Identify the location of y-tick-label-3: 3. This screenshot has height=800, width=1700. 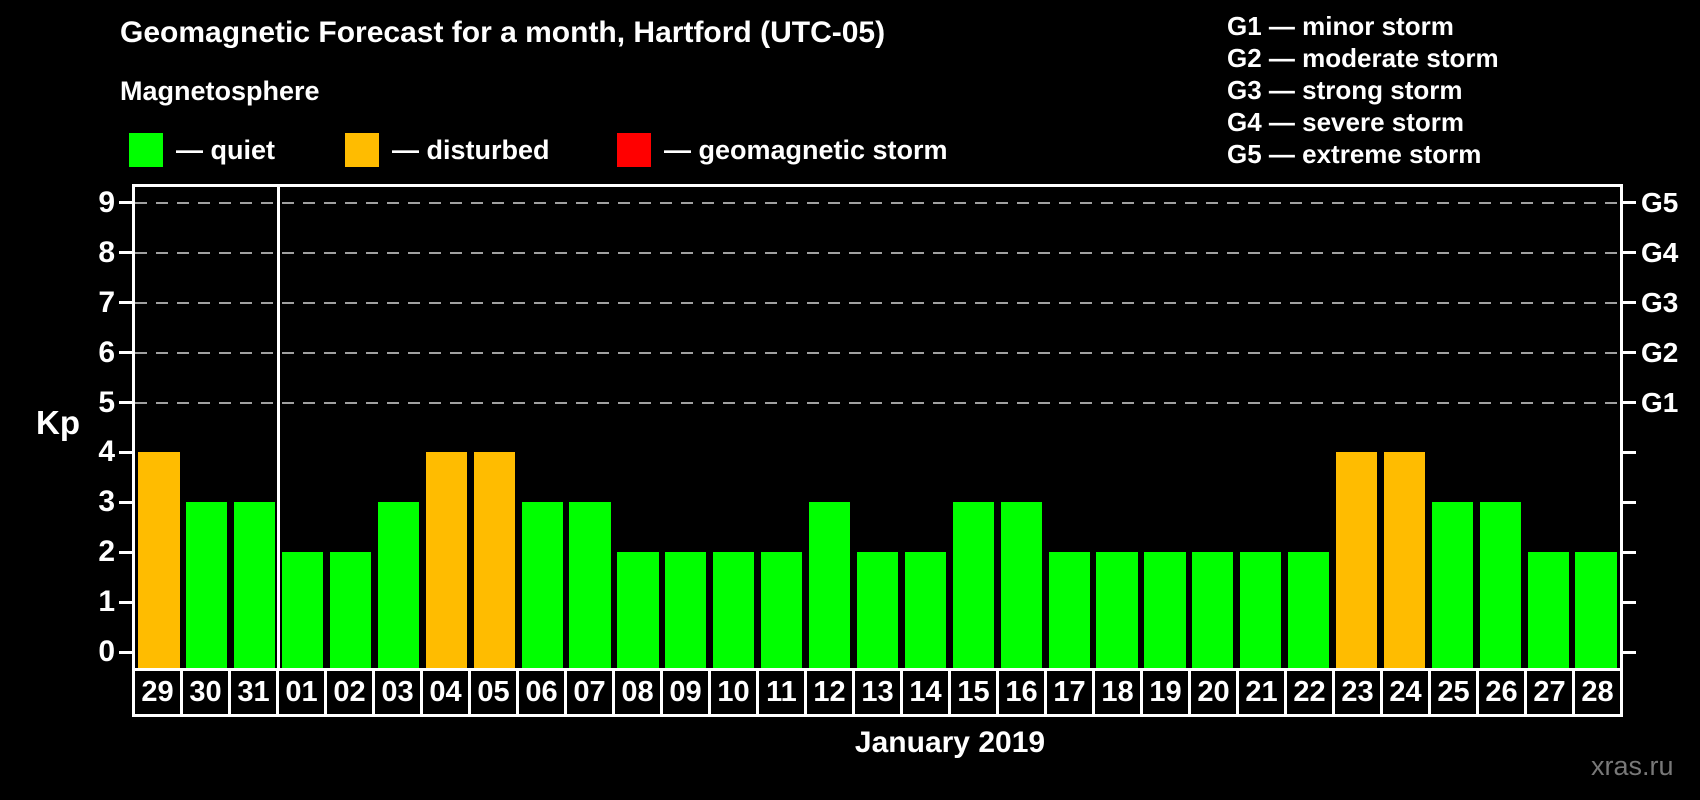
(106, 502).